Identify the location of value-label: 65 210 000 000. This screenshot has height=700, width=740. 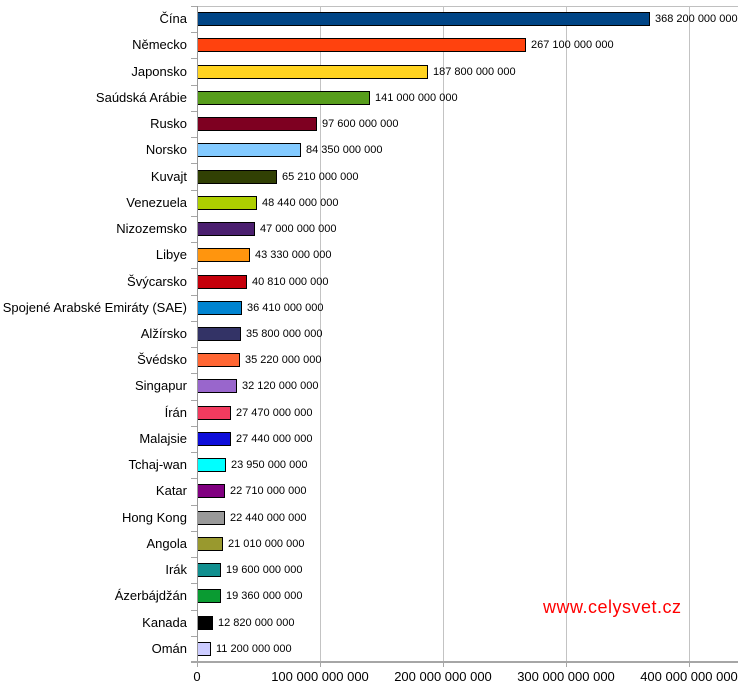
(320, 177).